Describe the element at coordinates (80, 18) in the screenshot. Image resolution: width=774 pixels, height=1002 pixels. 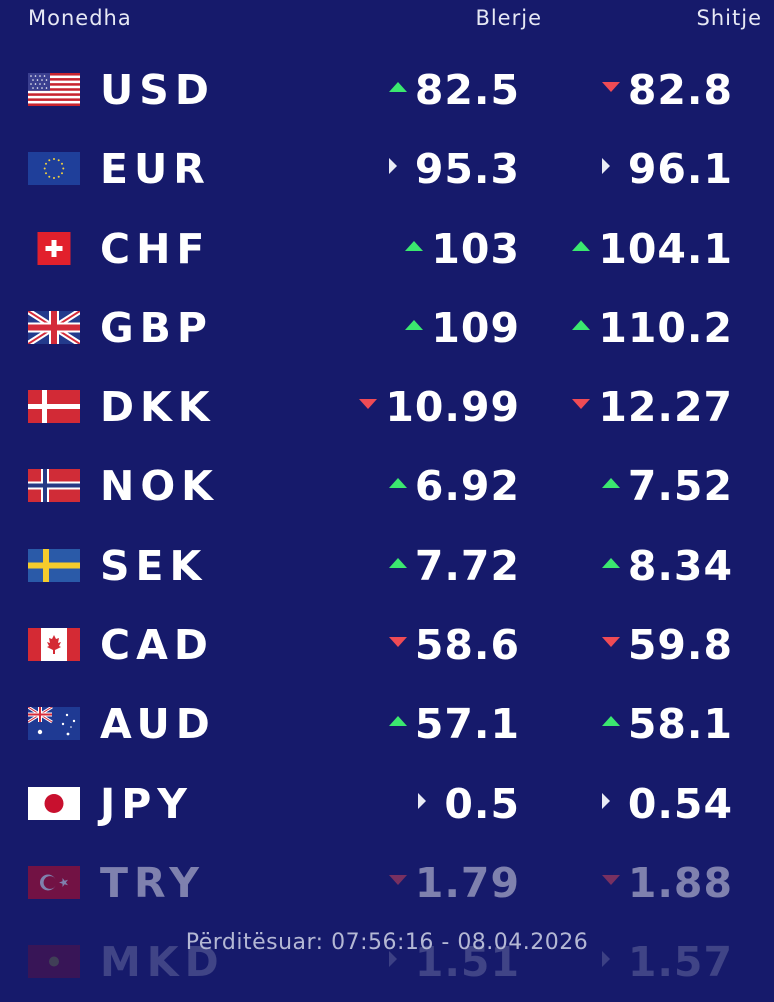
I see `currency-column-header: Monedha` at that location.